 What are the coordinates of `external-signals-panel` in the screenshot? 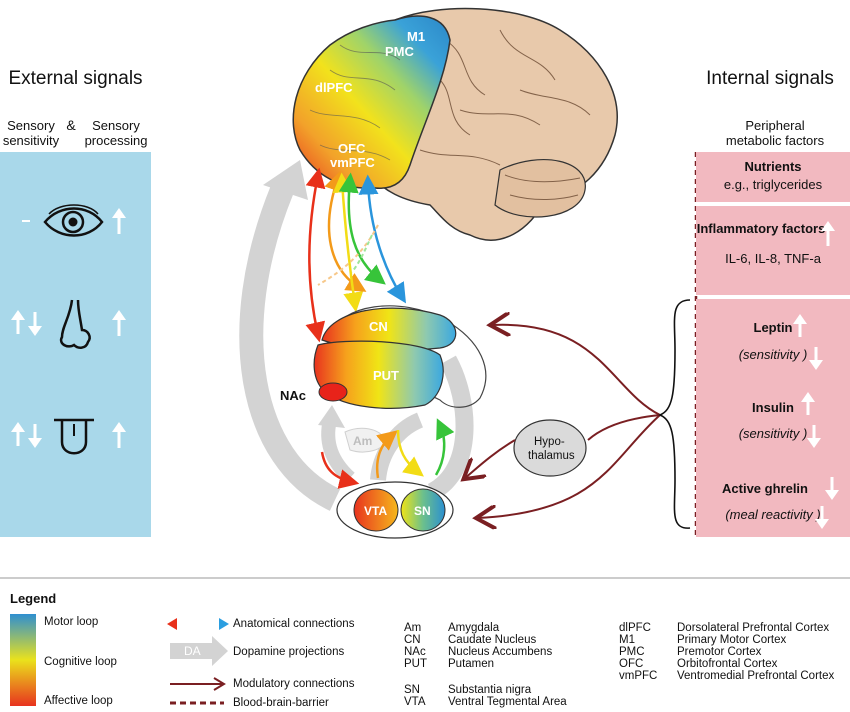 It's located at (75, 344).